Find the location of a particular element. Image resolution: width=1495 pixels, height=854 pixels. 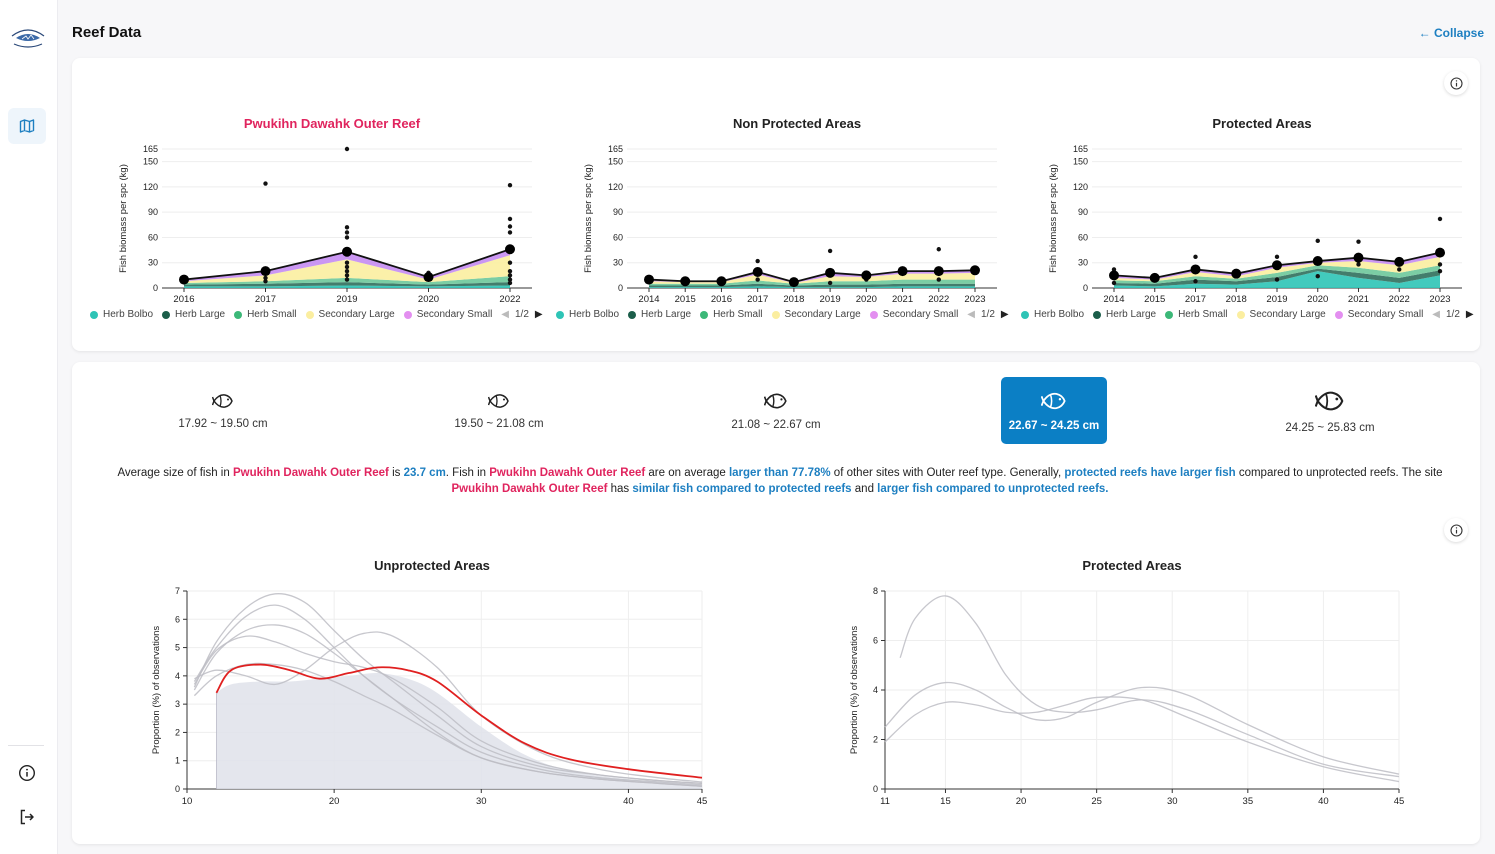

map-icon is located at coordinates (27, 126).